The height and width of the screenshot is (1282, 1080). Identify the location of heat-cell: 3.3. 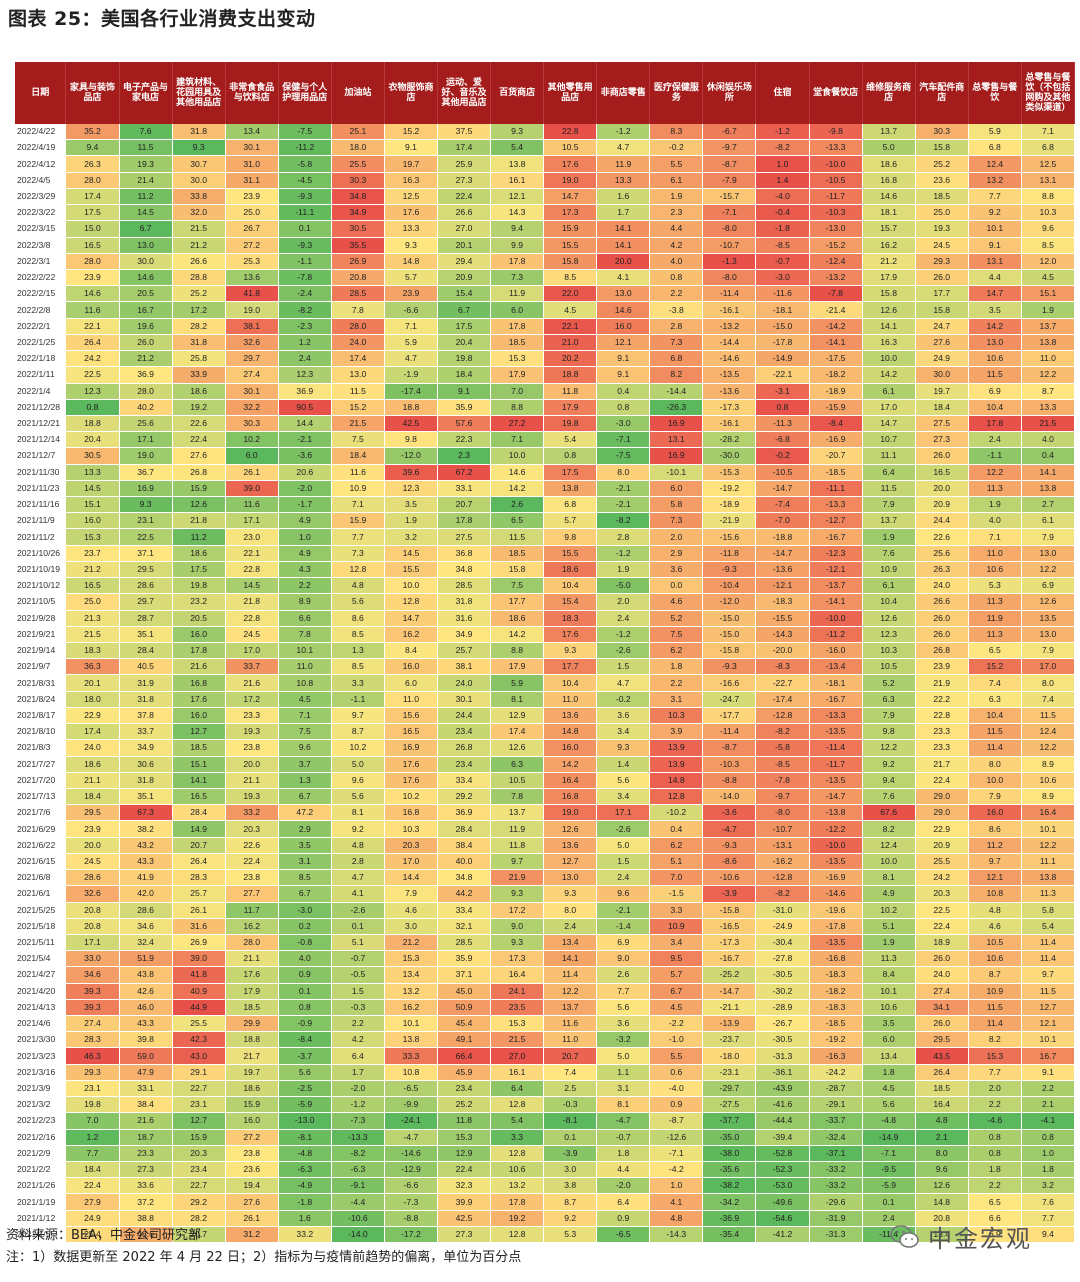
(676, 910).